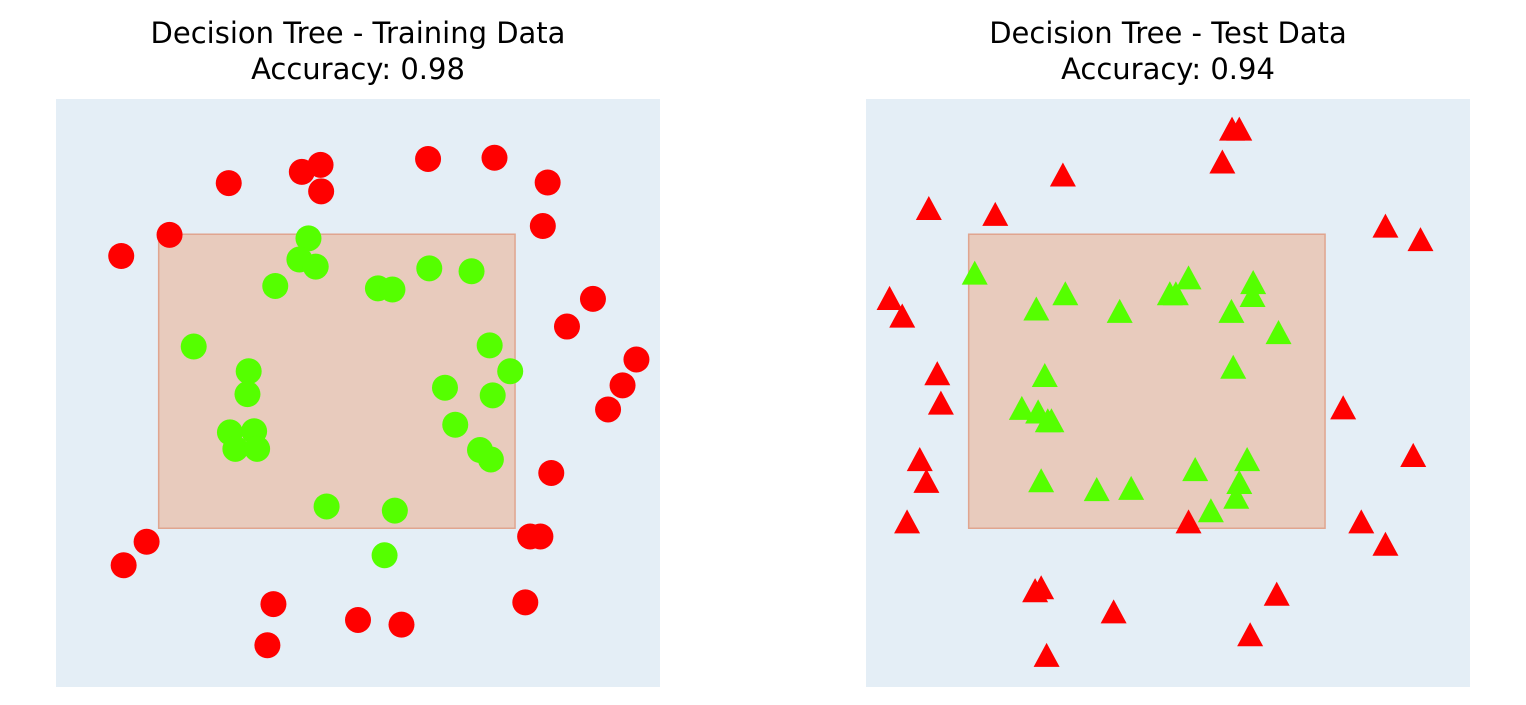 The height and width of the screenshot is (705, 1526). Describe the element at coordinates (1168, 69) in the screenshot. I see `chart-subtitle-2: Accuracy: 0.94` at that location.